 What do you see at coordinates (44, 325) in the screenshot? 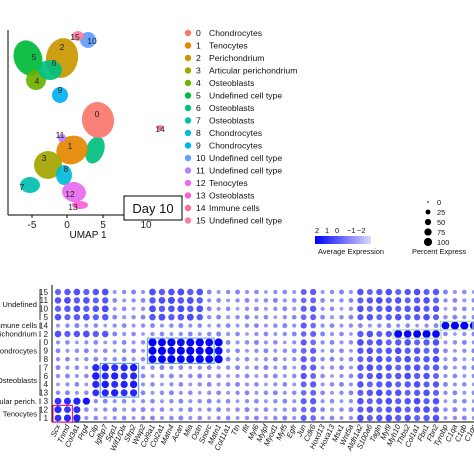
I see `dotplot-row-label: 14` at bounding box center [44, 325].